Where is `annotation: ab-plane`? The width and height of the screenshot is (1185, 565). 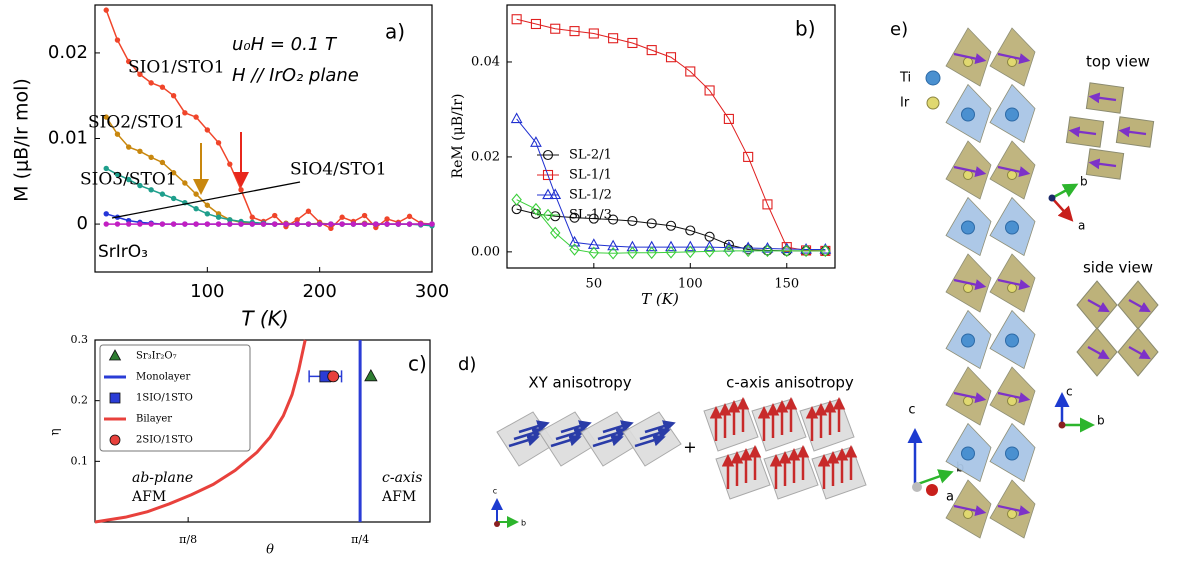 annotation: ab-plane is located at coordinates (162, 478).